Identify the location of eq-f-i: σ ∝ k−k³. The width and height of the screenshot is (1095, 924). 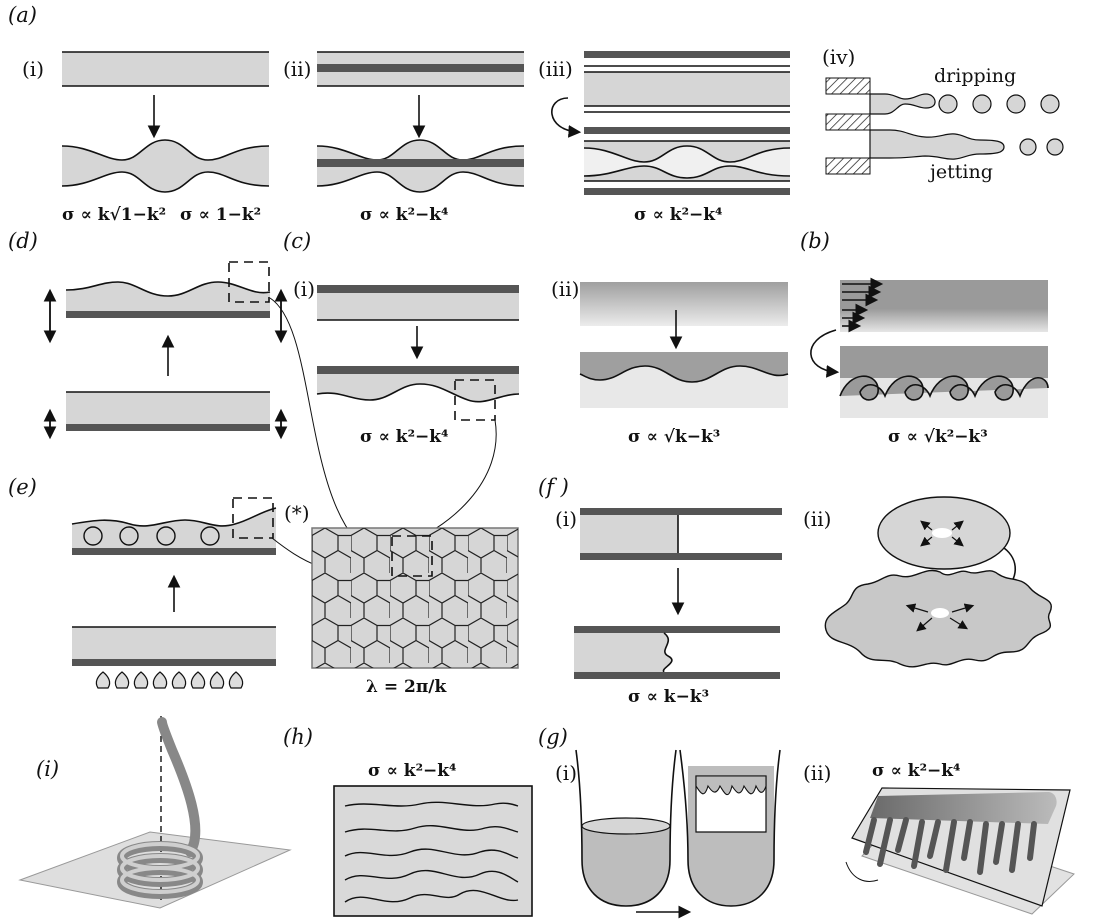
(668, 697).